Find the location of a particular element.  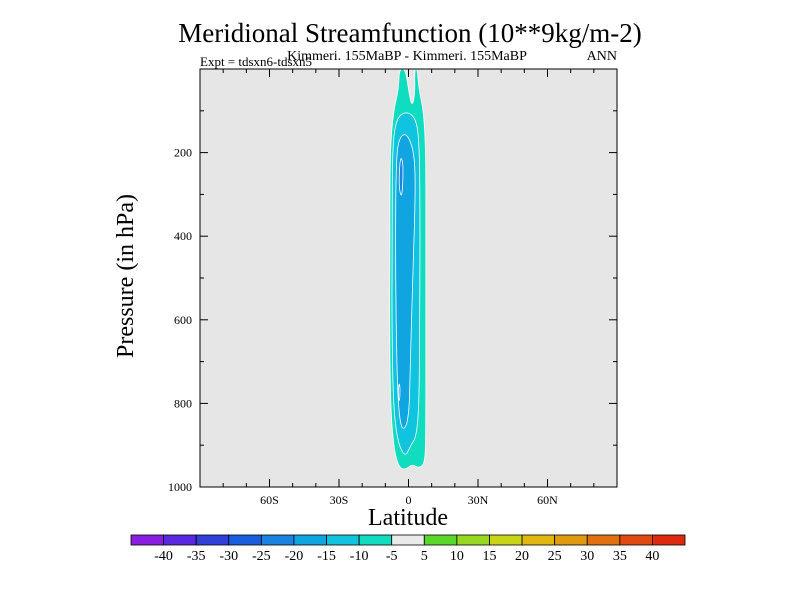

colorbar-label: -10 is located at coordinates (359, 556).